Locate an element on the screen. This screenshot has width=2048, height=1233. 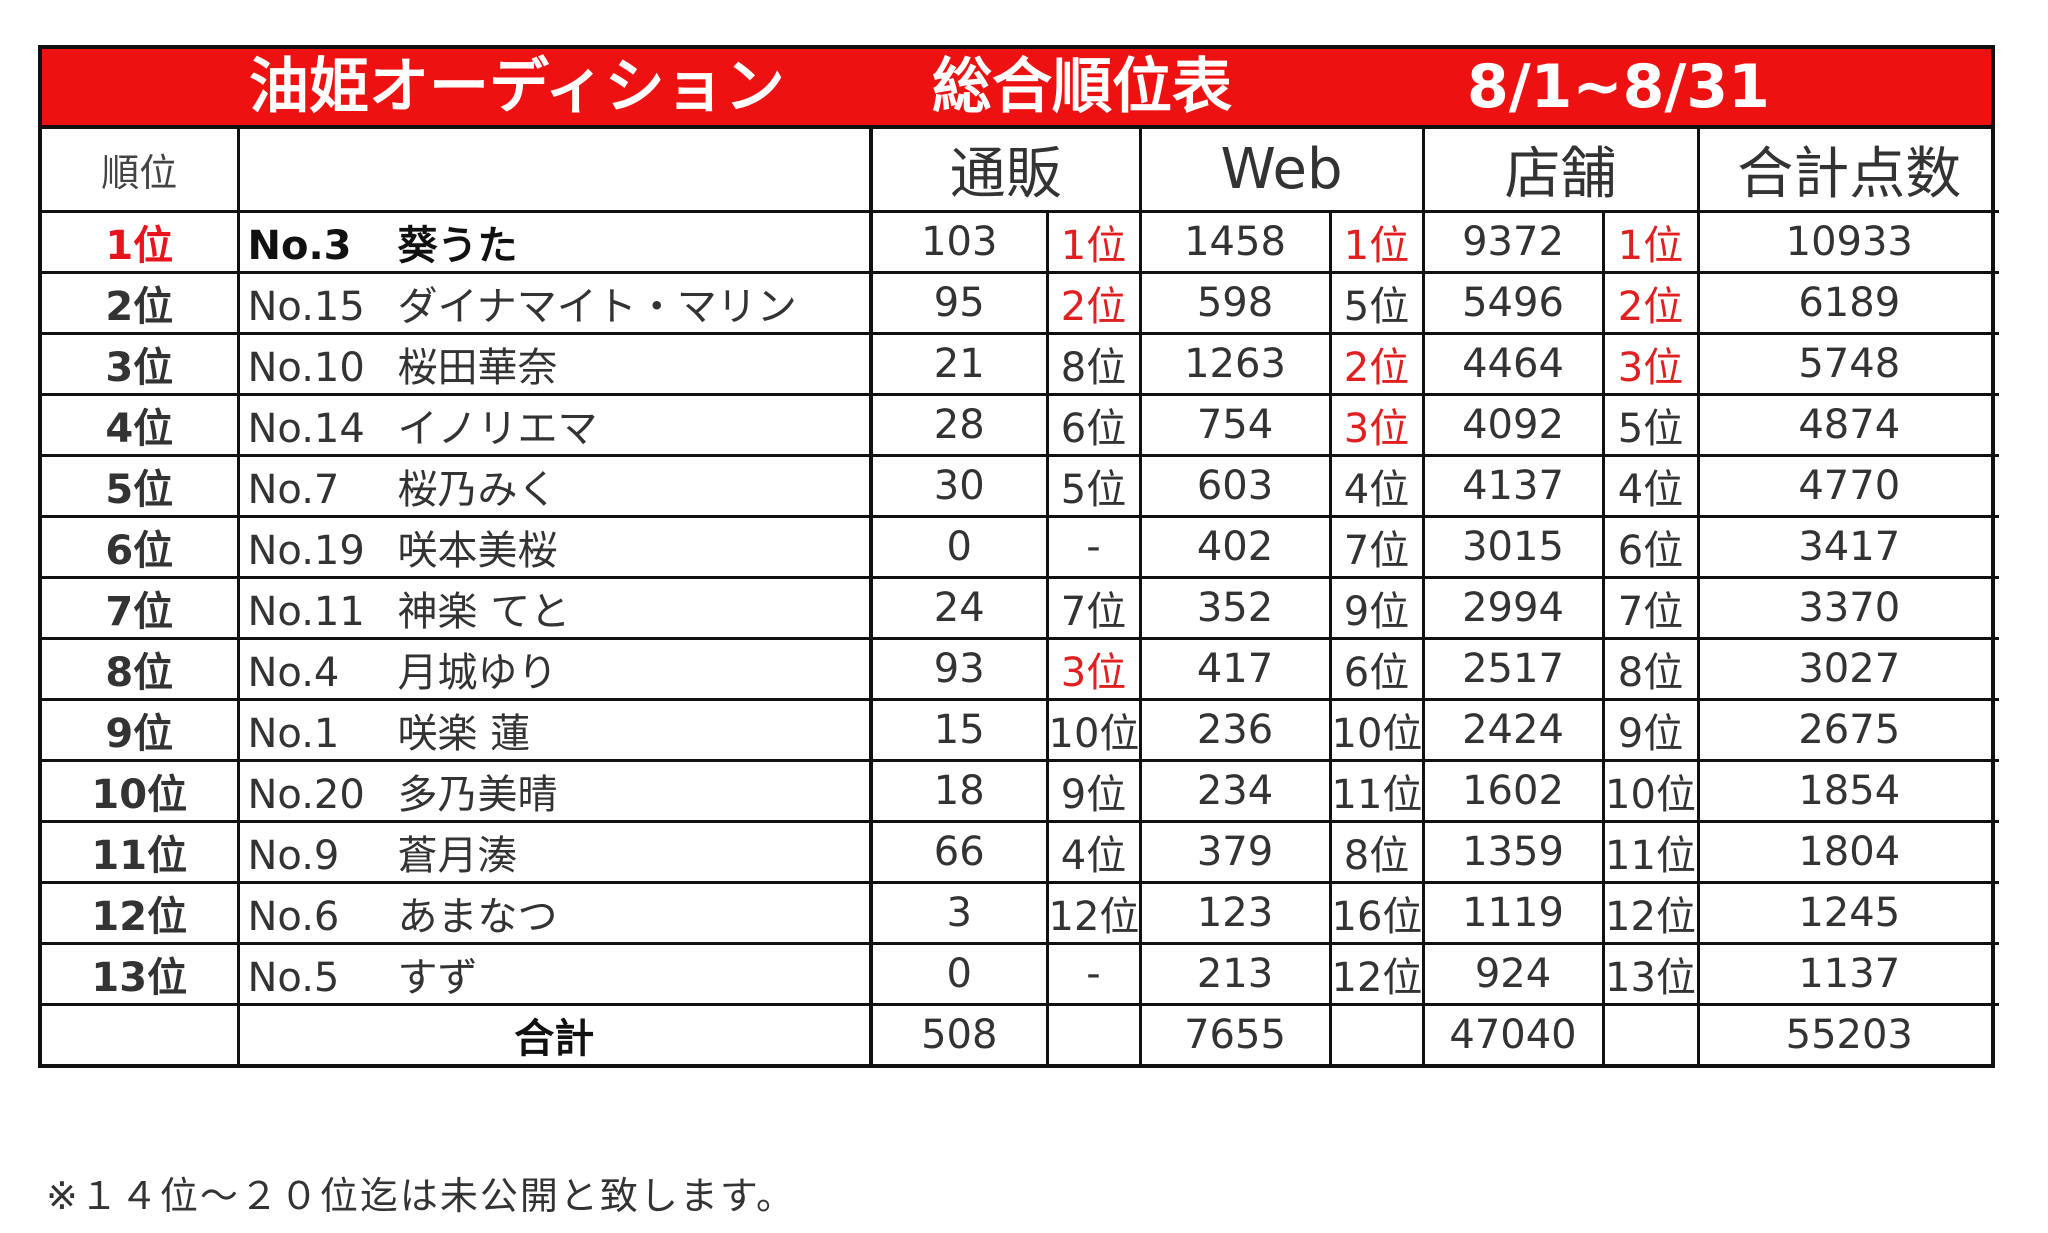
web-score: 213 is located at coordinates (1235, 974).